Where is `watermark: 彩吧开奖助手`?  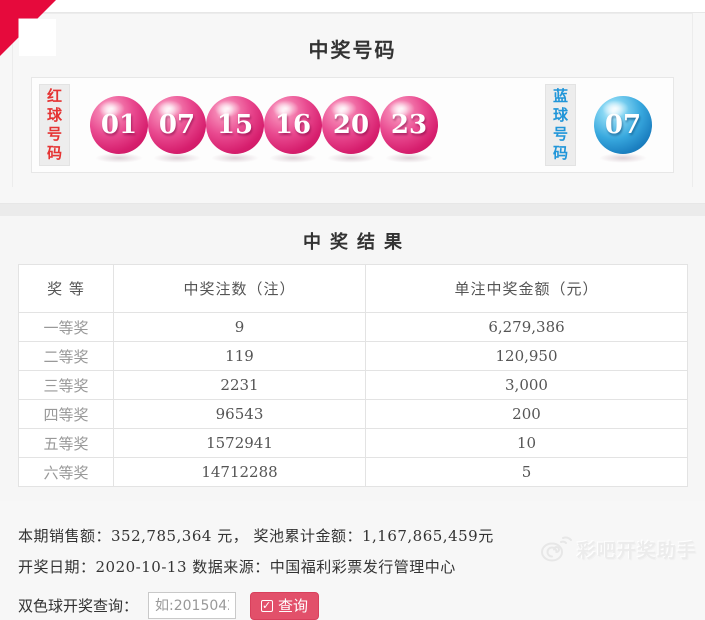 watermark: 彩吧开奖助手 is located at coordinates (618, 549).